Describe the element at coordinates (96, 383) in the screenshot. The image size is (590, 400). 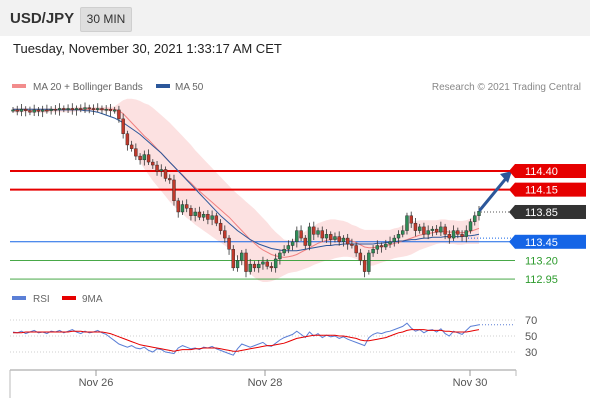
I see `x-label-nov26: Nov 26` at that location.